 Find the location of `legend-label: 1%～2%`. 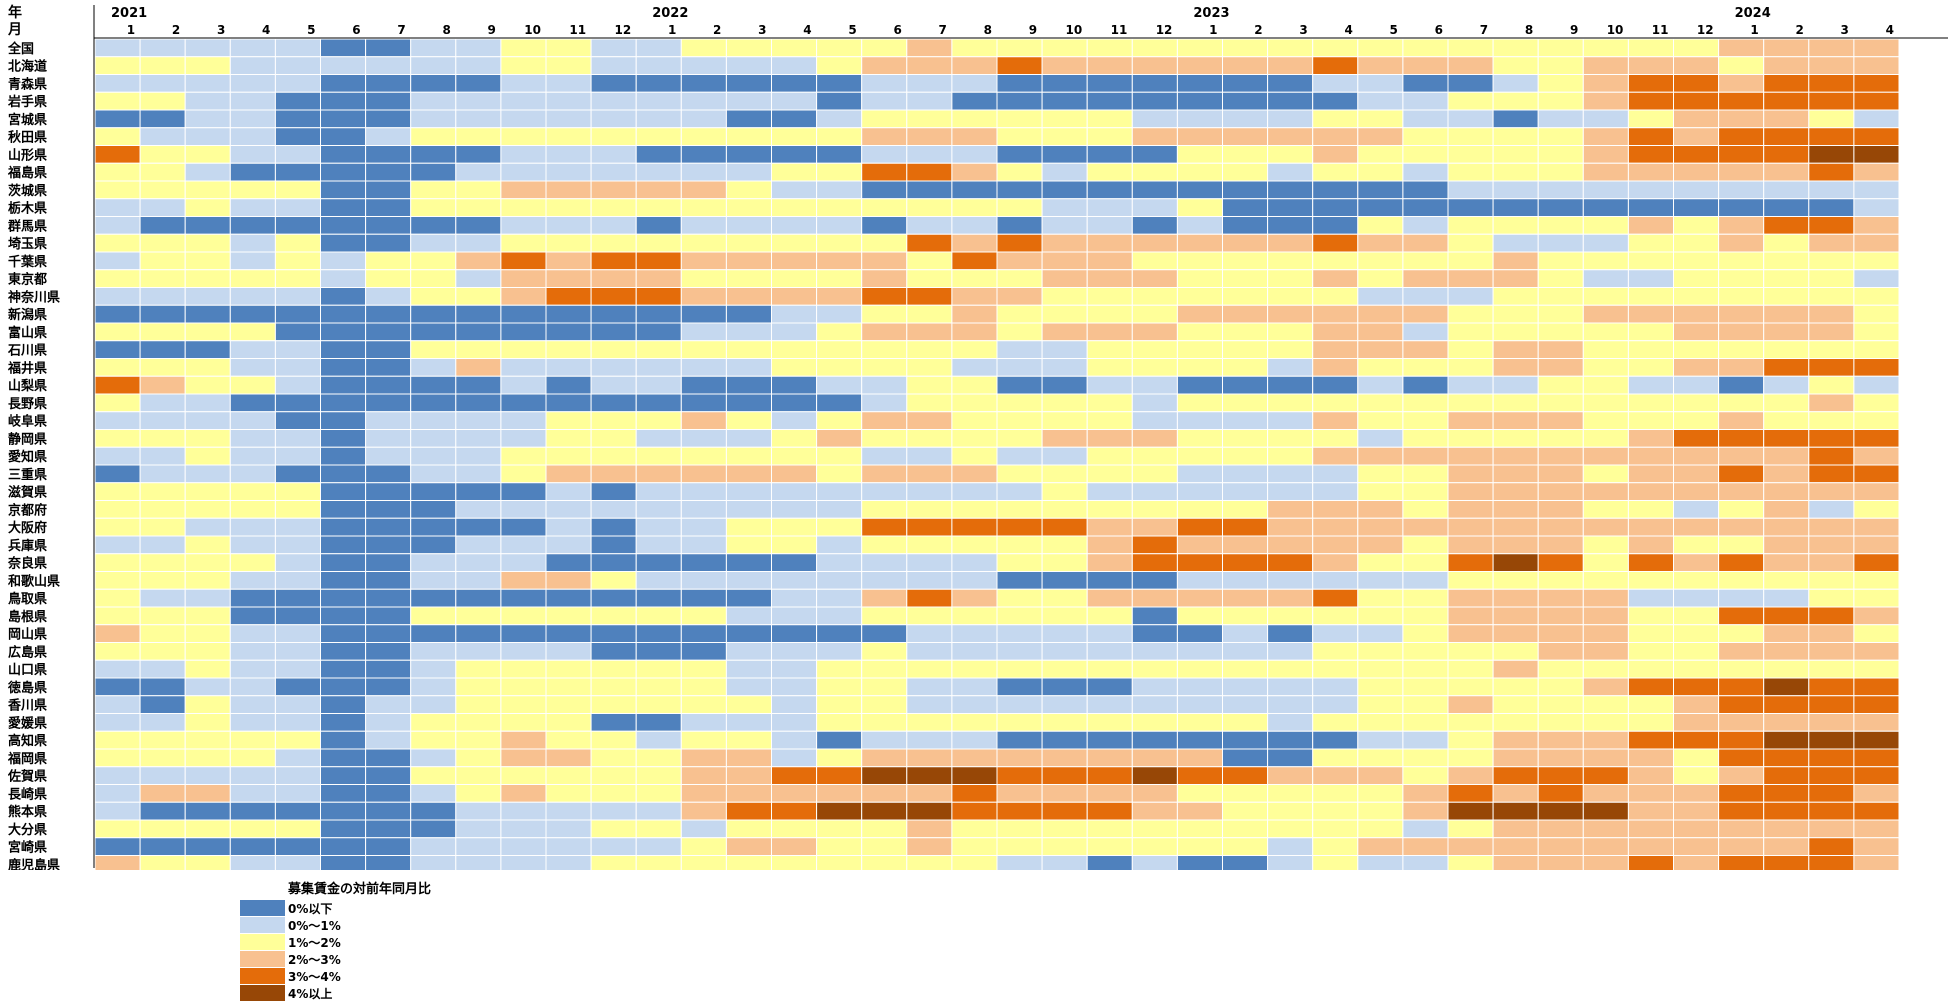

legend-label: 1%～2% is located at coordinates (314, 943).